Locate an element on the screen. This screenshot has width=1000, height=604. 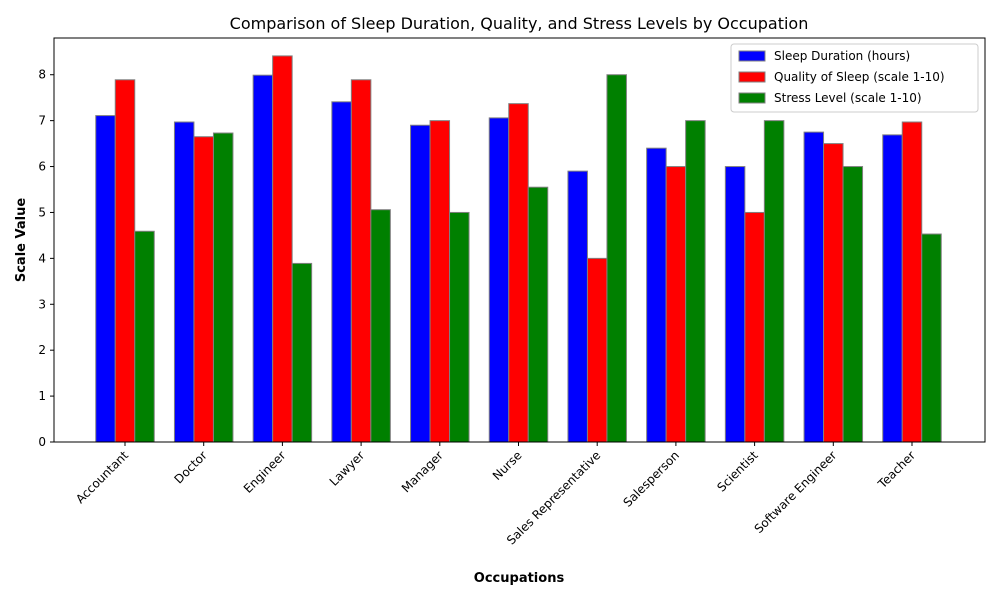
x-tick-label-3: Lawyer is located at coordinates (347, 468).